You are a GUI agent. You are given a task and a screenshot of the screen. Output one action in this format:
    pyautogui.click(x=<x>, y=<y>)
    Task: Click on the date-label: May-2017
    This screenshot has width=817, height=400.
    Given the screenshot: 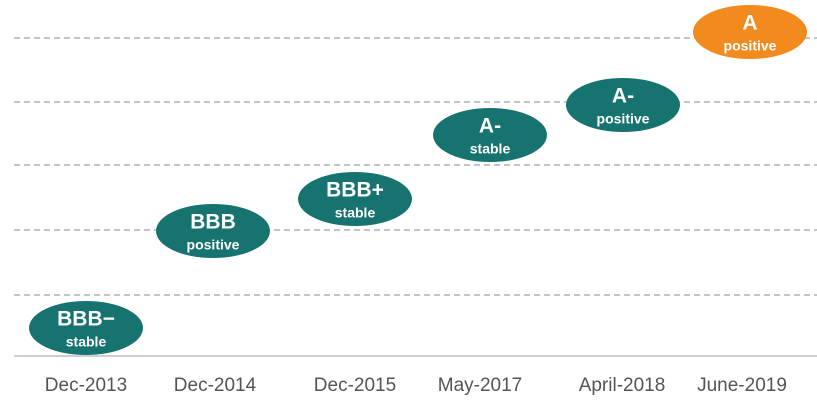 What is the action you would take?
    pyautogui.click(x=480, y=385)
    